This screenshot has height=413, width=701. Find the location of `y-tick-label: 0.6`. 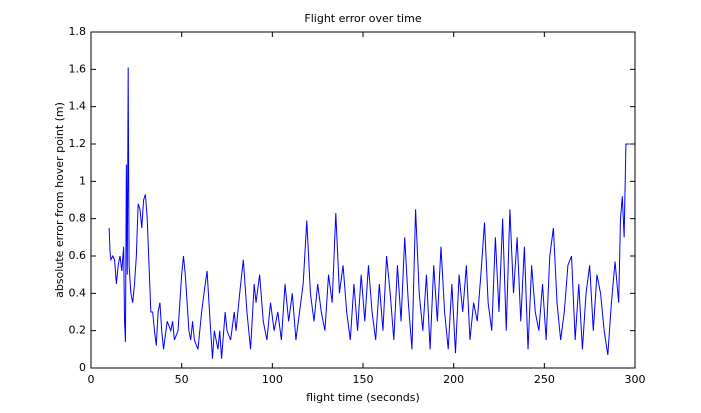

y-tick-label: 0.6 is located at coordinates (78, 255).